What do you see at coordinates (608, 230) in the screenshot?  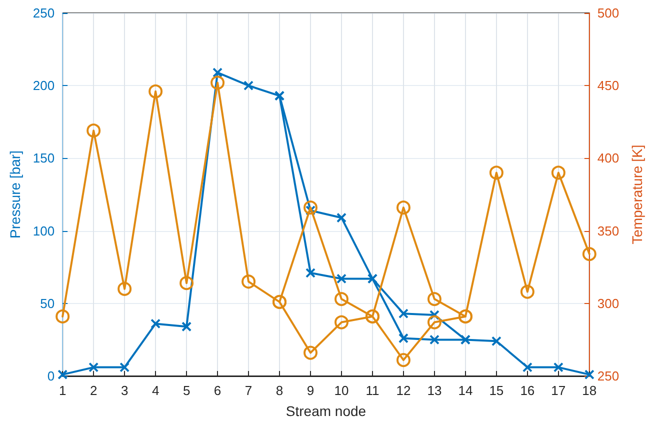 I see `y2-tick-label: 350` at bounding box center [608, 230].